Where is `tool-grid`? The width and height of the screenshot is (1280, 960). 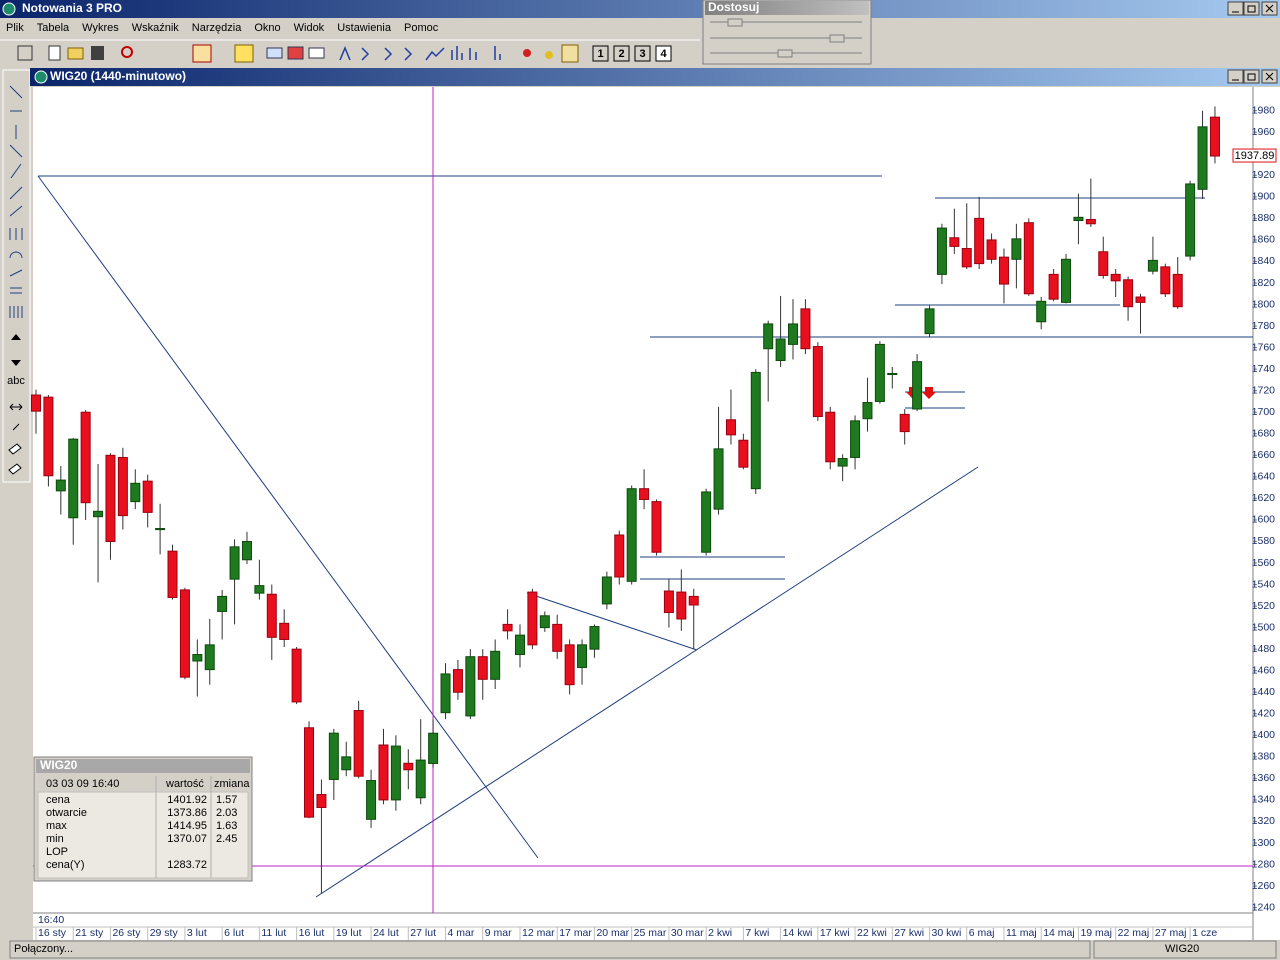 tool-grid is located at coordinates (25, 53).